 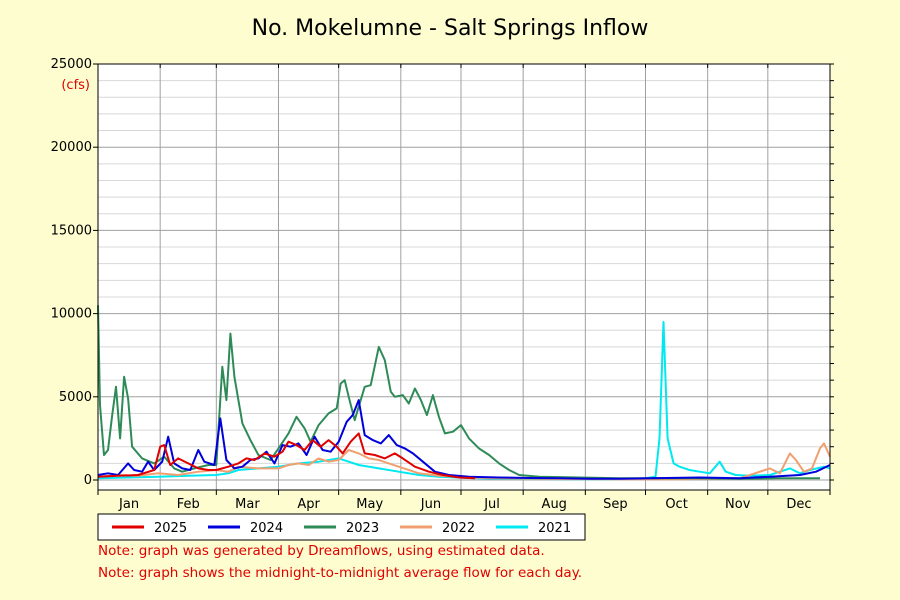 What do you see at coordinates (286, 456) in the screenshot?
I see `series-line-2025` at bounding box center [286, 456].